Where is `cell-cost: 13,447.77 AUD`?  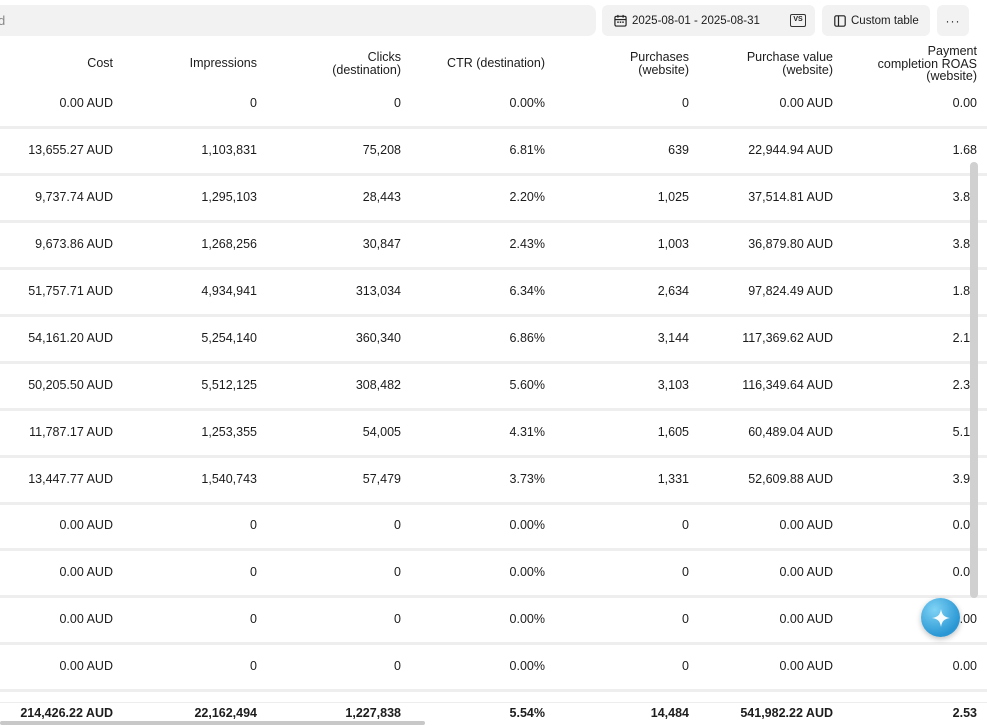
cell-cost: 13,447.77 AUD is located at coordinates (70, 479).